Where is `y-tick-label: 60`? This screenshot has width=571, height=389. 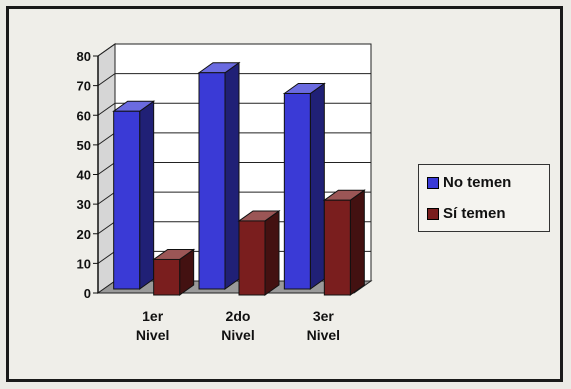
y-tick-label: 60 is located at coordinates (84, 115).